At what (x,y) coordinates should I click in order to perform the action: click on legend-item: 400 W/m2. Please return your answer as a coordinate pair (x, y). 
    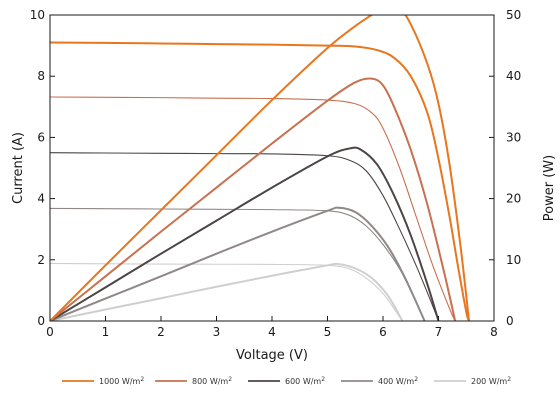
    Looking at the image, I should click on (379, 381).